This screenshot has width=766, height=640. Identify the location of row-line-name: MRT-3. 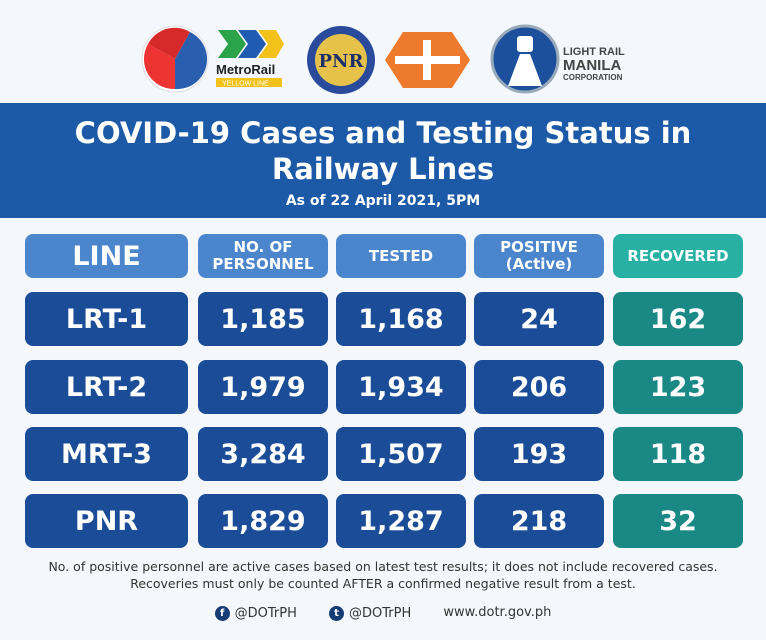
(106, 454).